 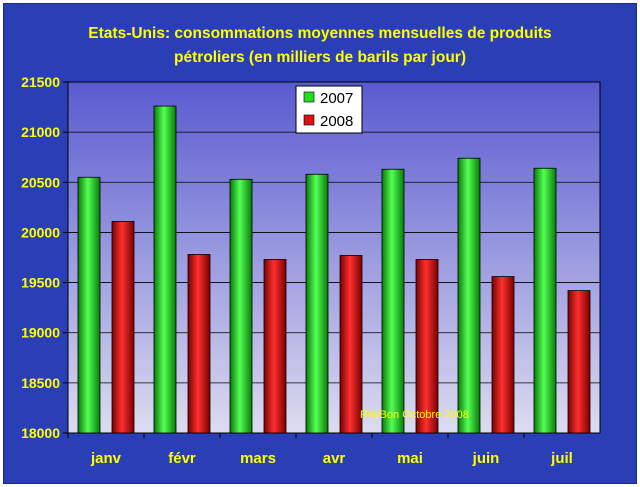 I want to click on bar-2008-juil, so click(x=579, y=362).